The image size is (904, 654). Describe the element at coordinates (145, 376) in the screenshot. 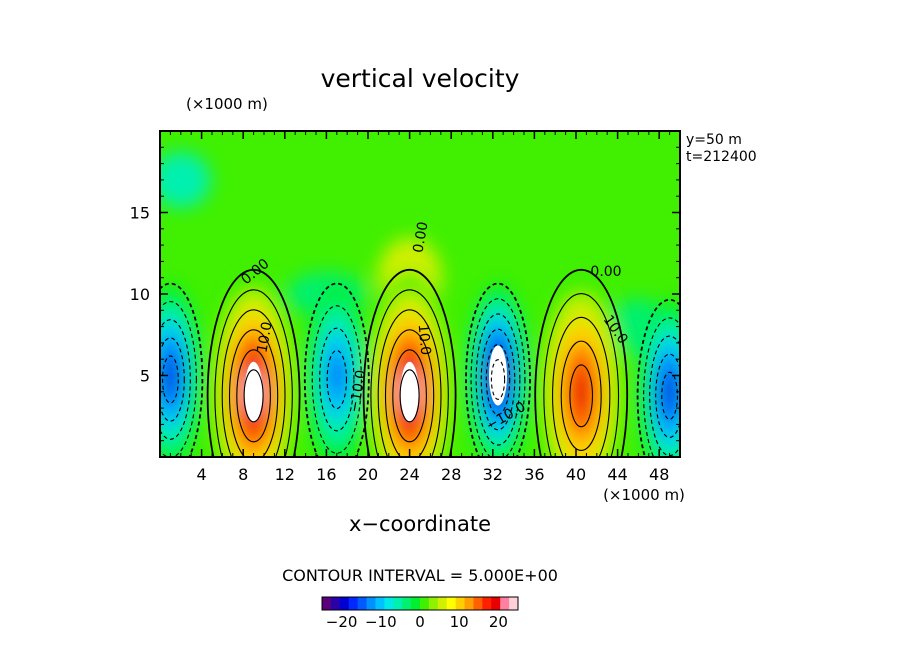

I see `y-tick-label: 5` at that location.